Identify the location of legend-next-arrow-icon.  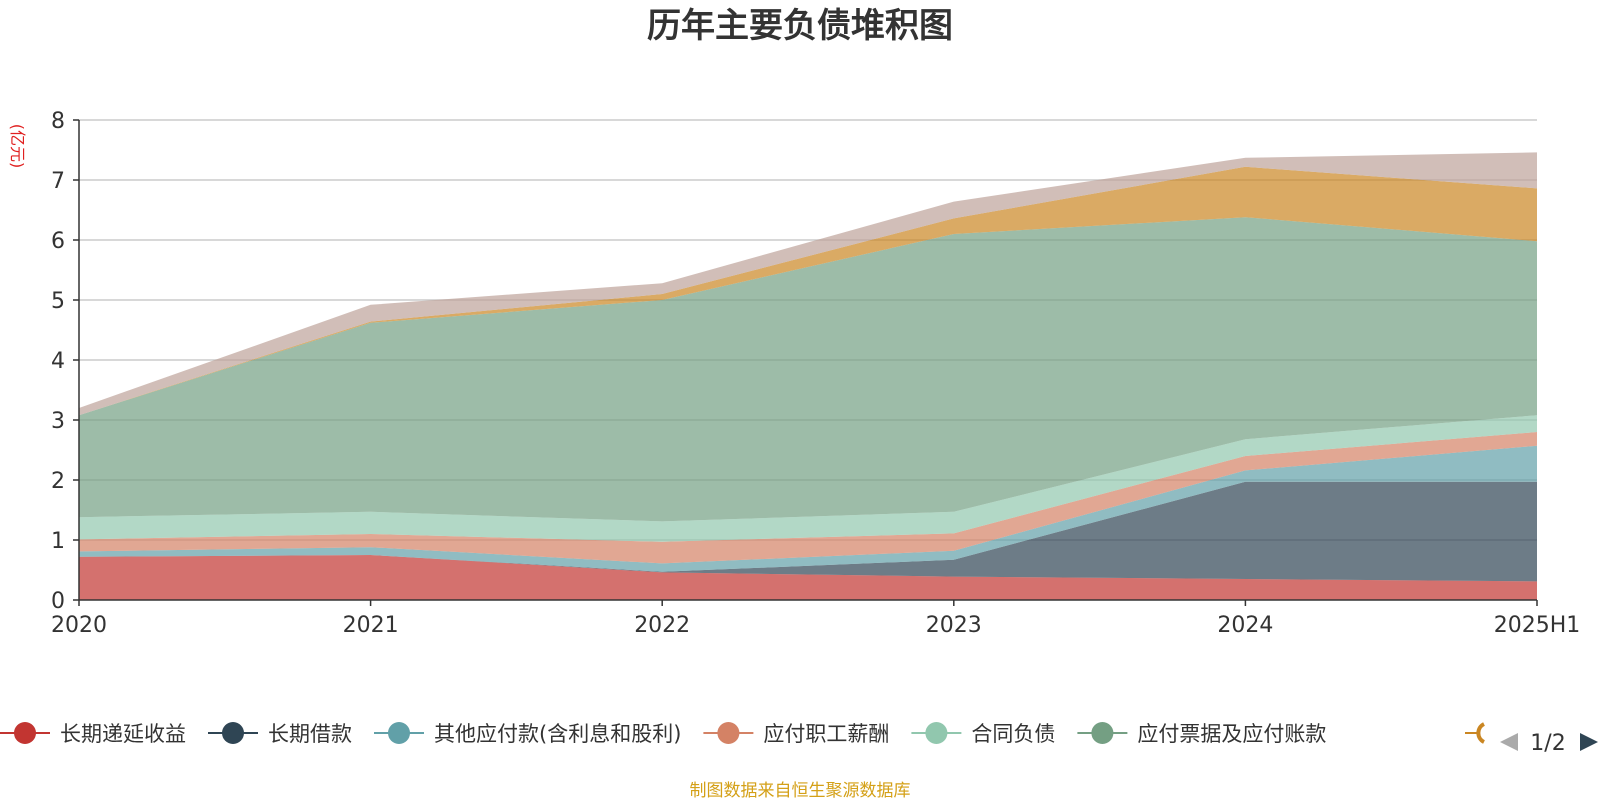
(1589, 742).